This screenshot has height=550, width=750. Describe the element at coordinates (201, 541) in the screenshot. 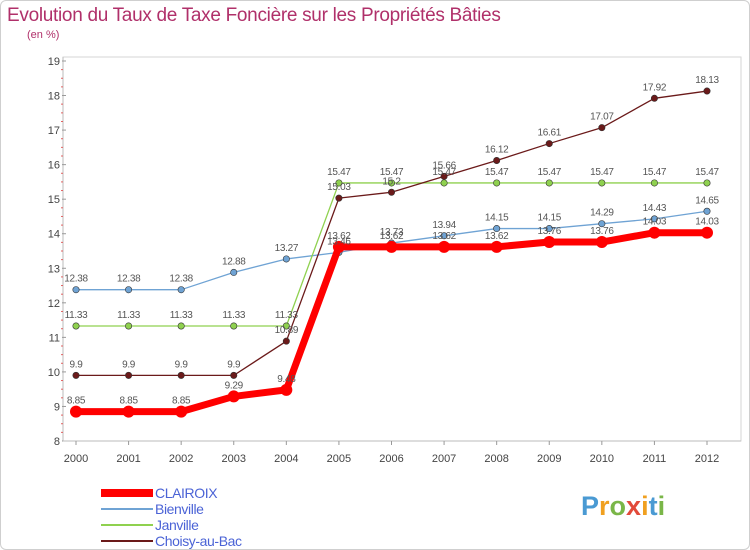

I see `legend-item: Choisy-au-Bac` at that location.